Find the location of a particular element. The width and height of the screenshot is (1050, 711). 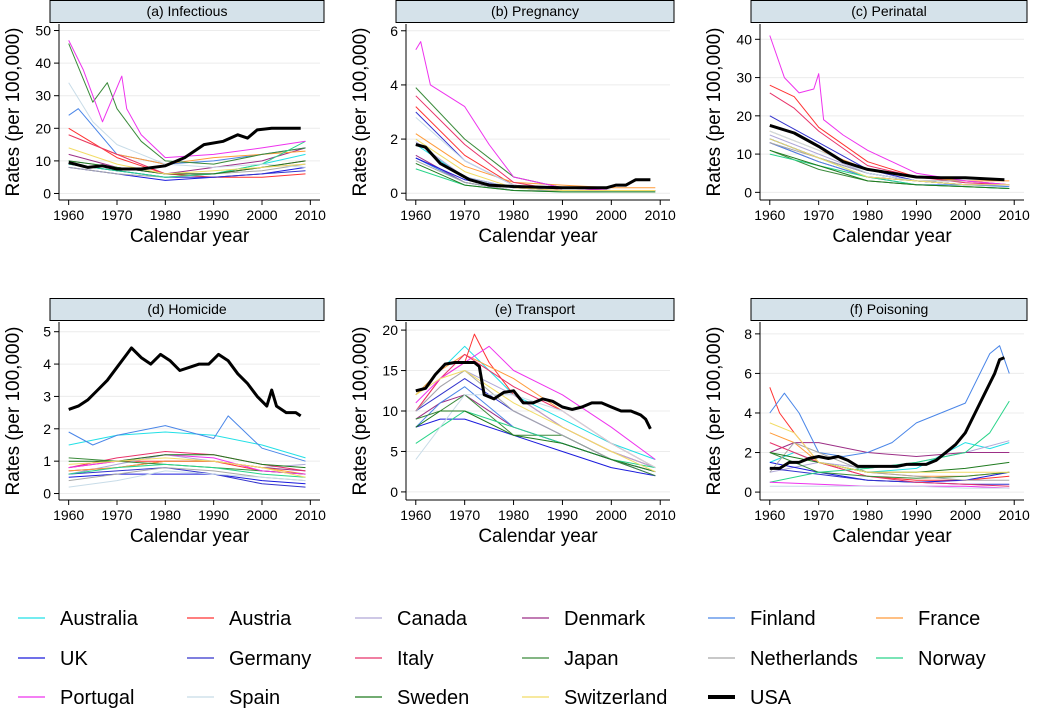

series-line-finland is located at coordinates (187, 438).